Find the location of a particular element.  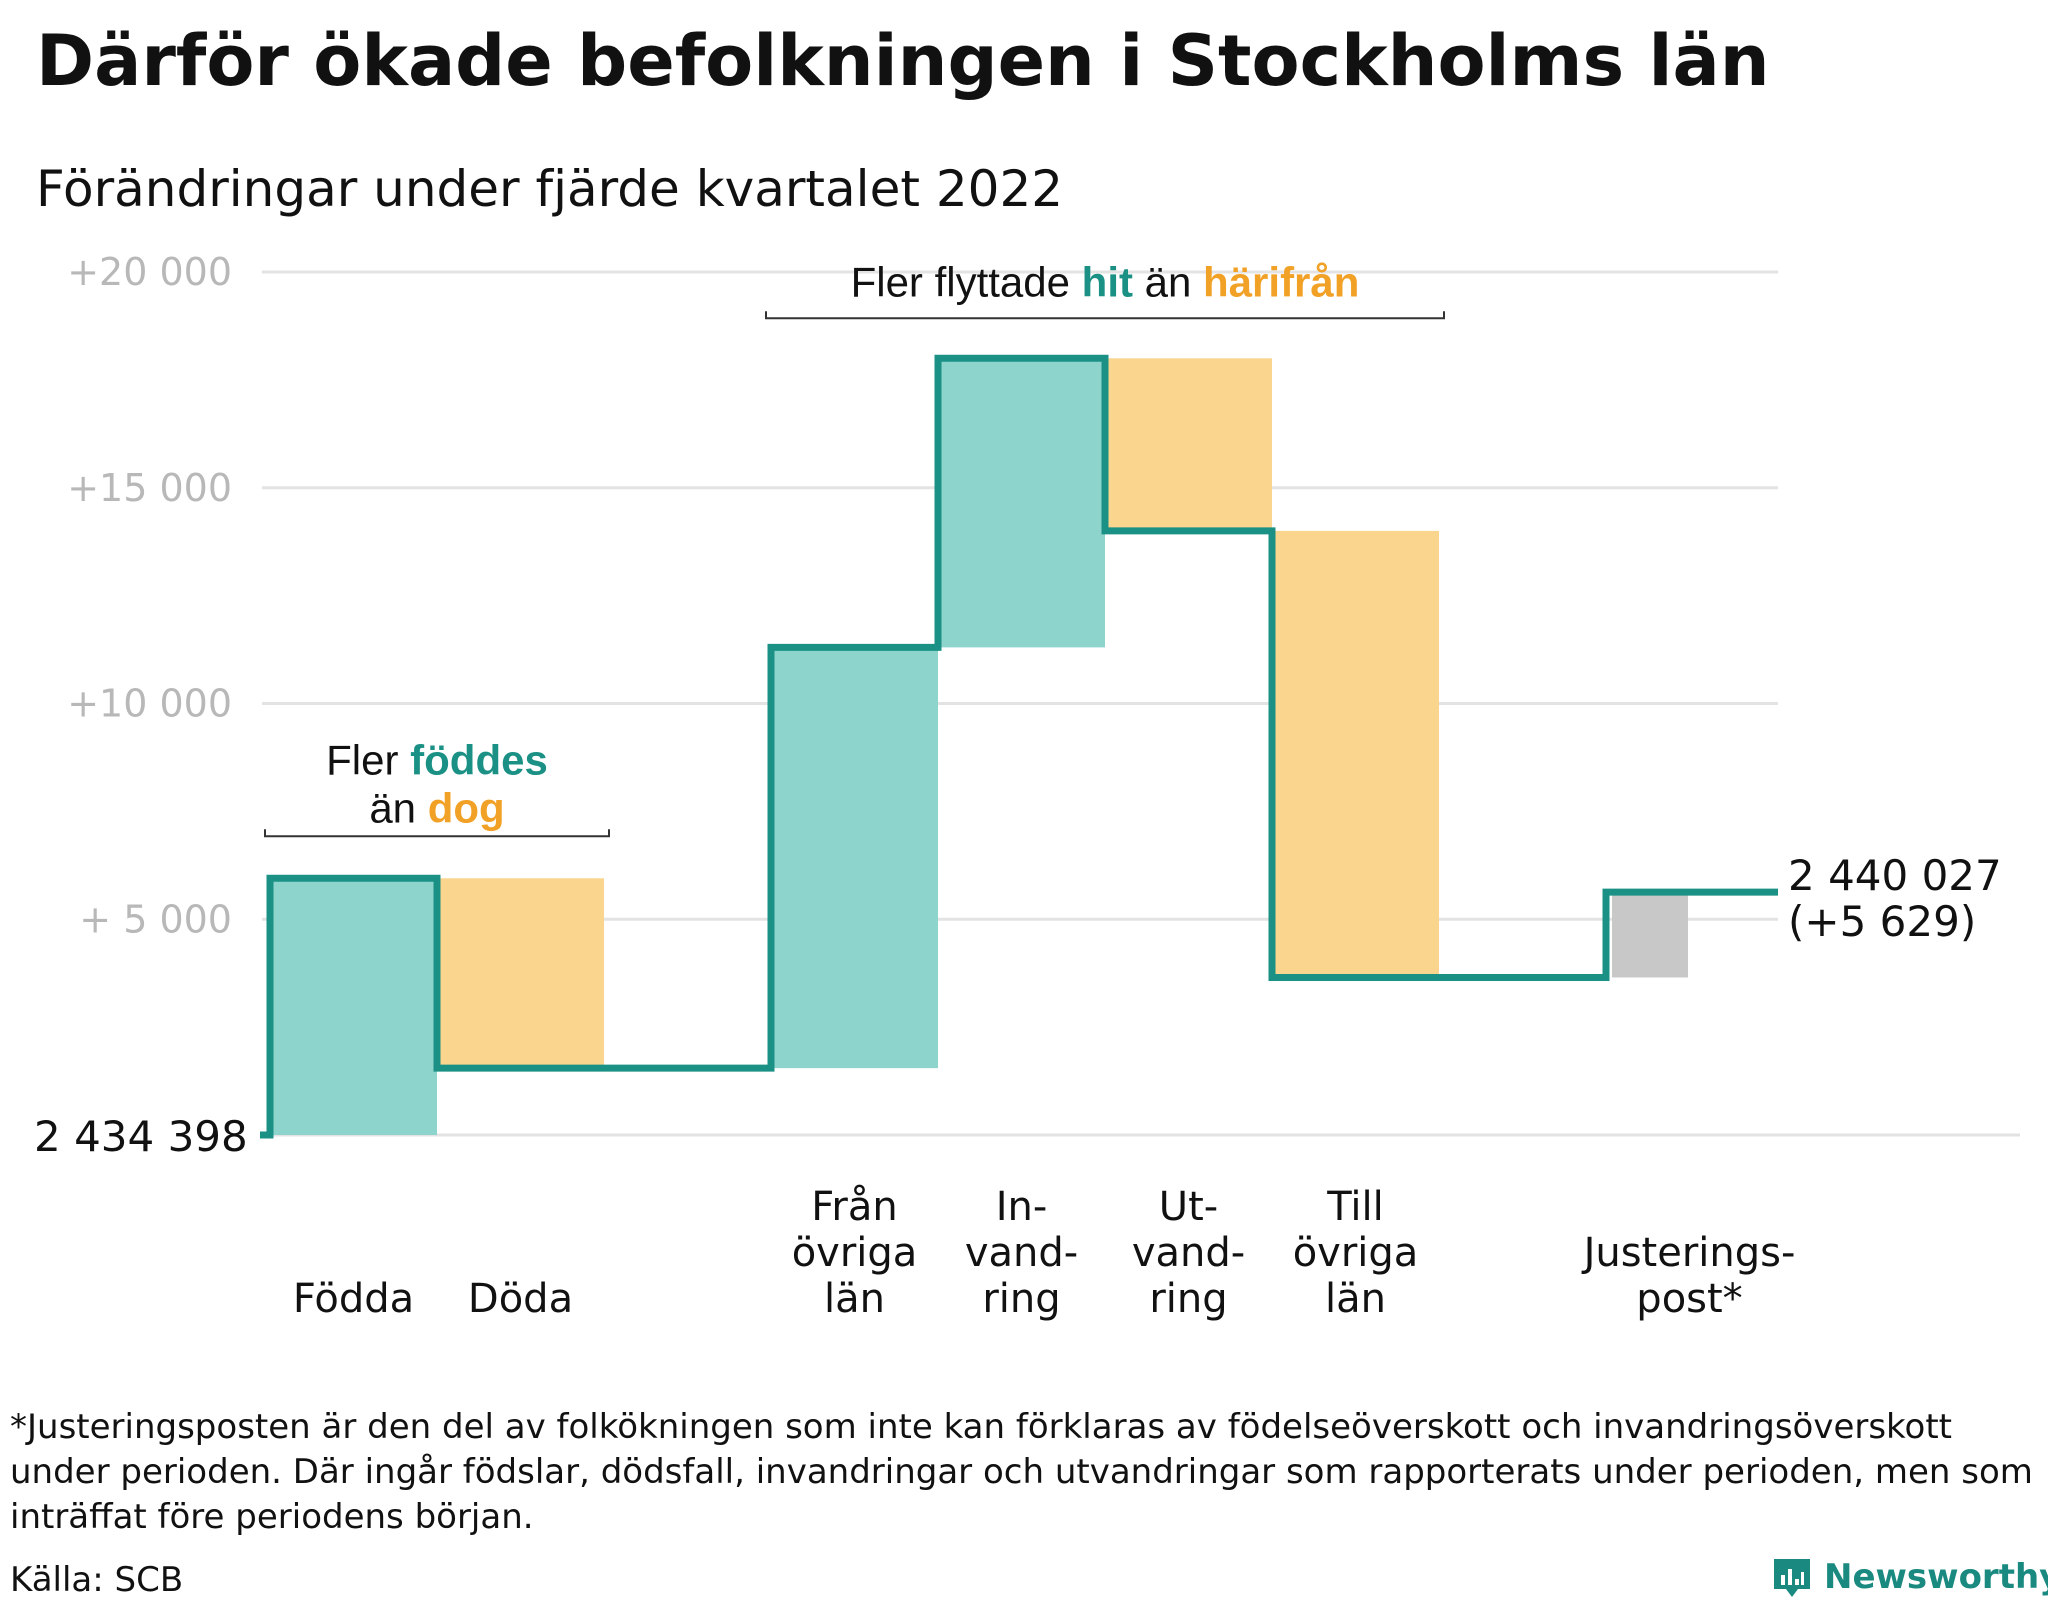

annotation-text: Fler föddes is located at coordinates (437, 759).